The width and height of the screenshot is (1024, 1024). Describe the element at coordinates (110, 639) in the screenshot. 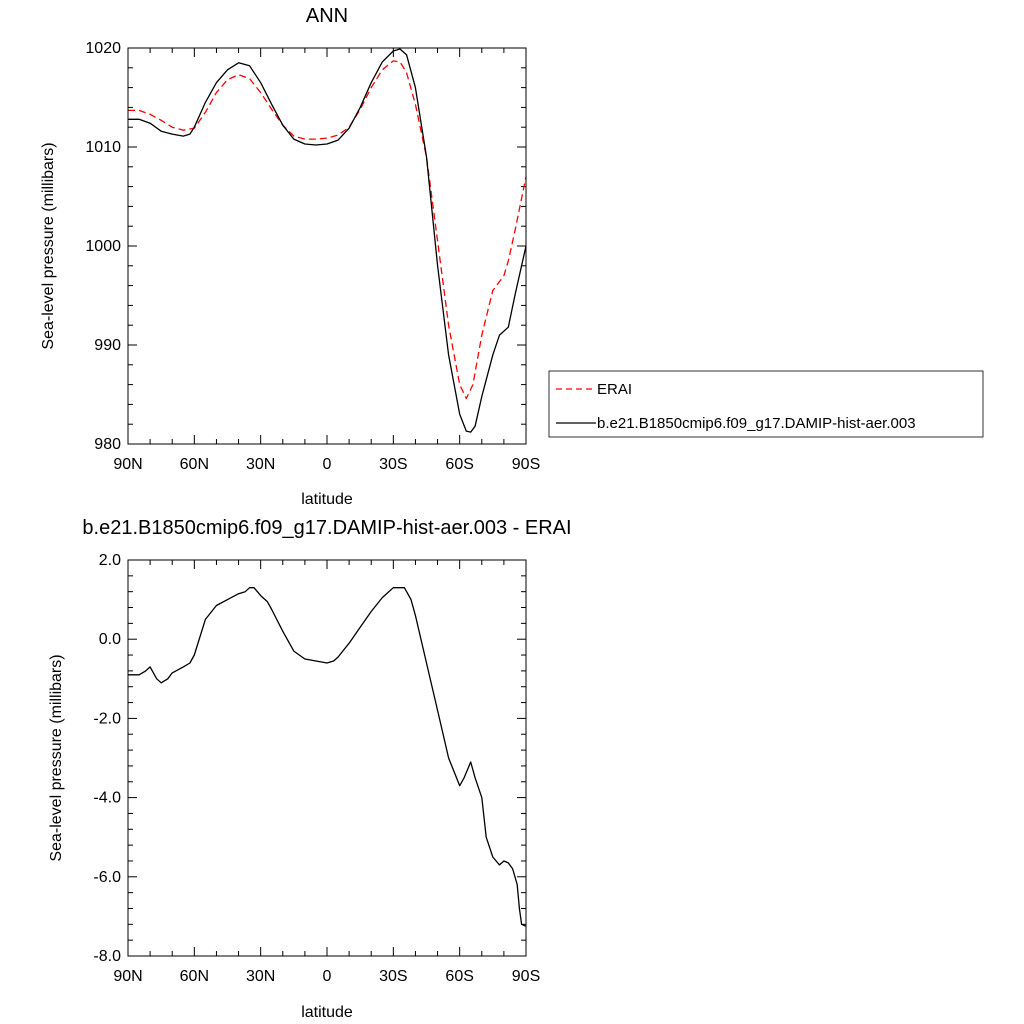

I see `chart-bottom-y-tick-label: 0.0` at that location.